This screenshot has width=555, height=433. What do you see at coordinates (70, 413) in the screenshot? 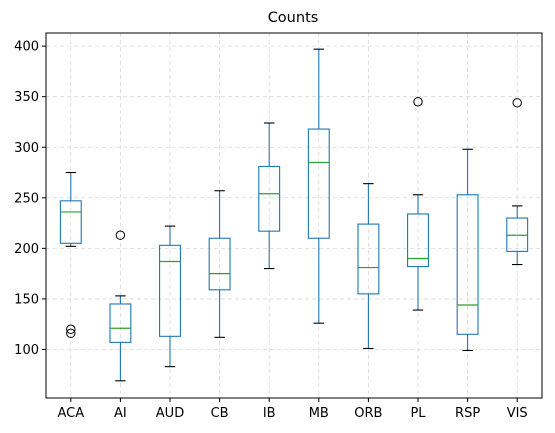
I see `x-tick-label: ACA` at bounding box center [70, 413].